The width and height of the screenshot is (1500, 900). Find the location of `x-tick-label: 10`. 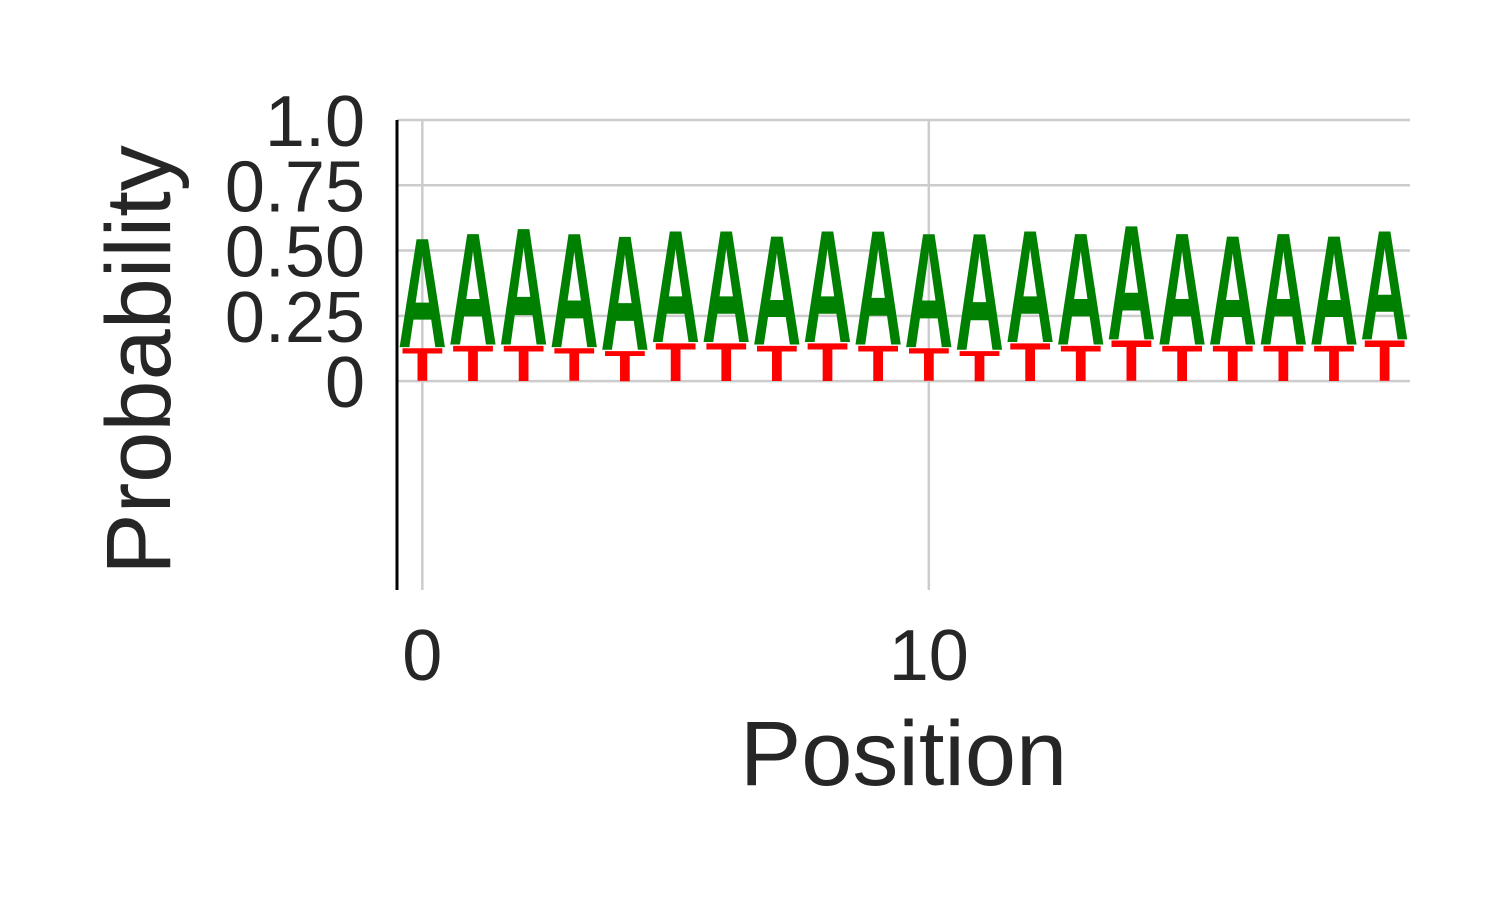

x-tick-label: 10 is located at coordinates (929, 656).